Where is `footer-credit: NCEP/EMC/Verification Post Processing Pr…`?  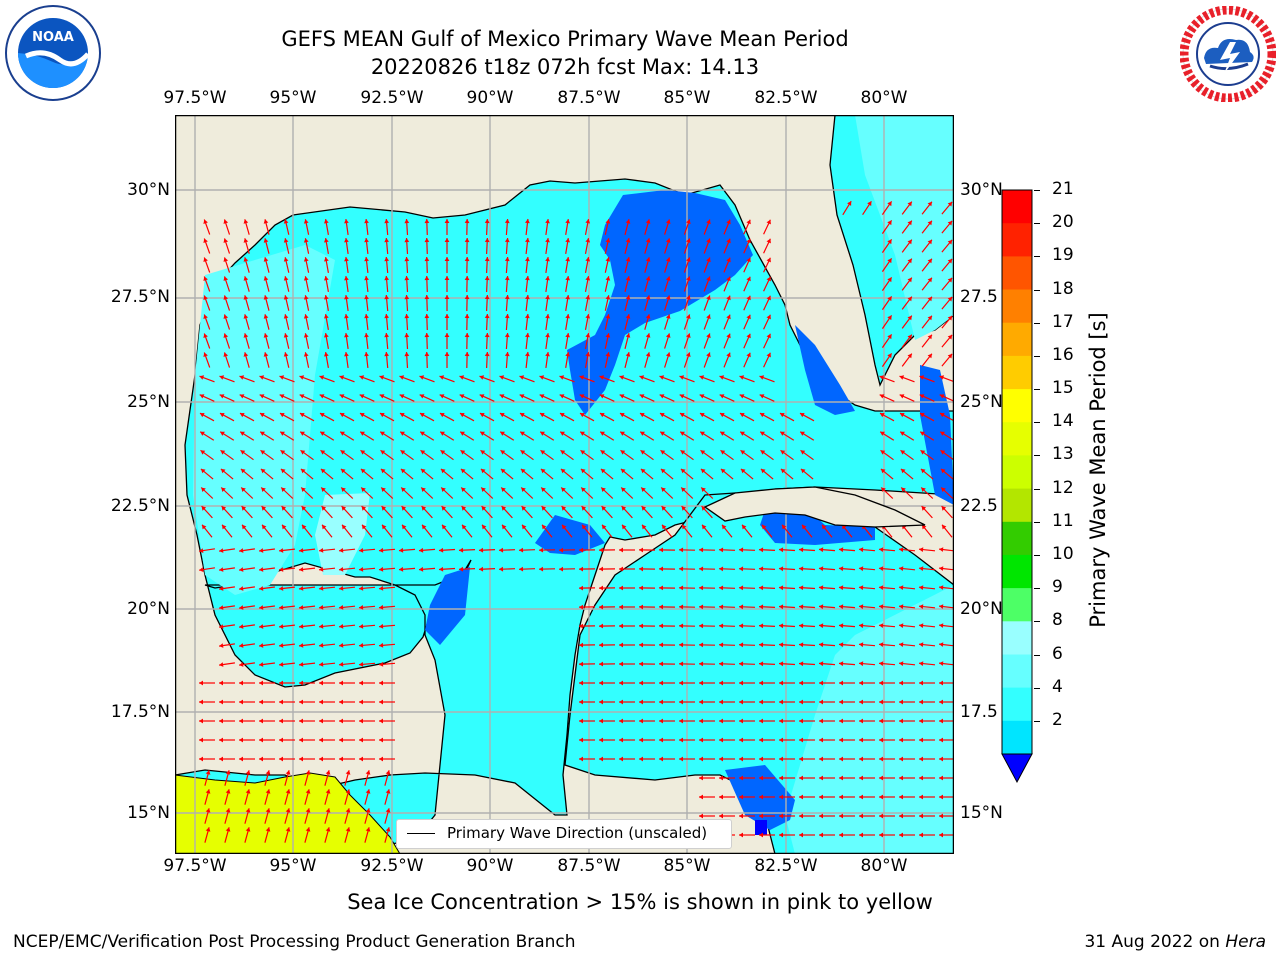
footer-credit: NCEP/EMC/Verification Post Processing Pr… is located at coordinates (294, 942).